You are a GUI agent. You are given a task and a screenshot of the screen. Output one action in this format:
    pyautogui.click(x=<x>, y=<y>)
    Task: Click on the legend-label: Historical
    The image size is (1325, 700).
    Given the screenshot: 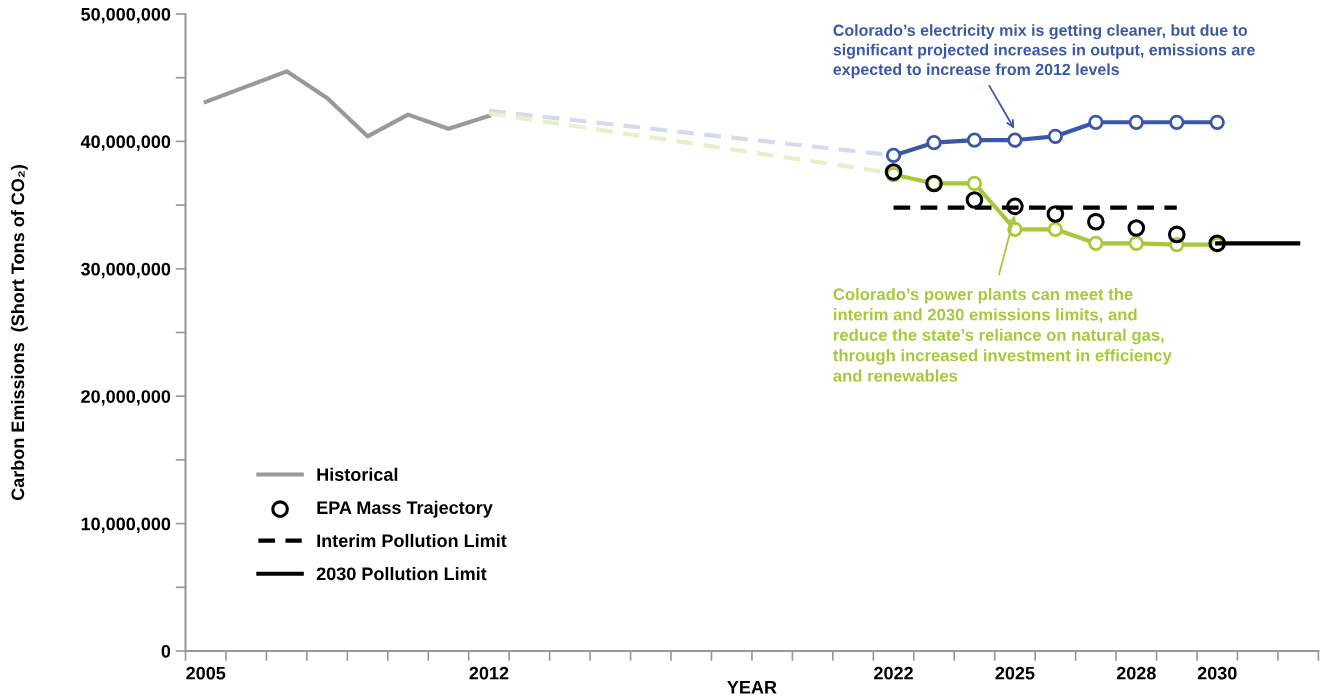 What is the action you would take?
    pyautogui.click(x=357, y=474)
    